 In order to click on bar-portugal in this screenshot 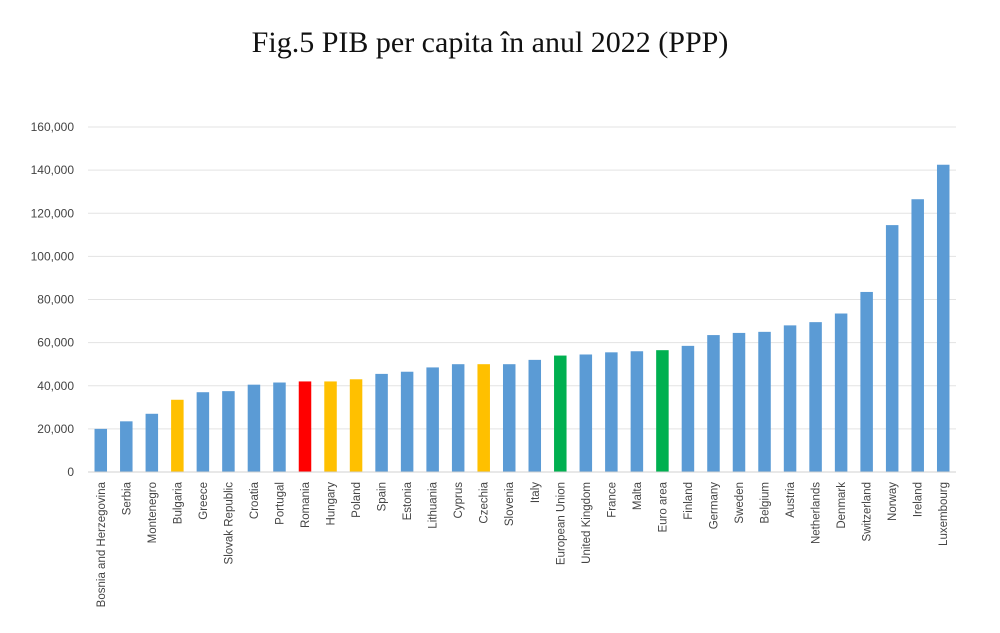, I will do `click(279, 427)`.